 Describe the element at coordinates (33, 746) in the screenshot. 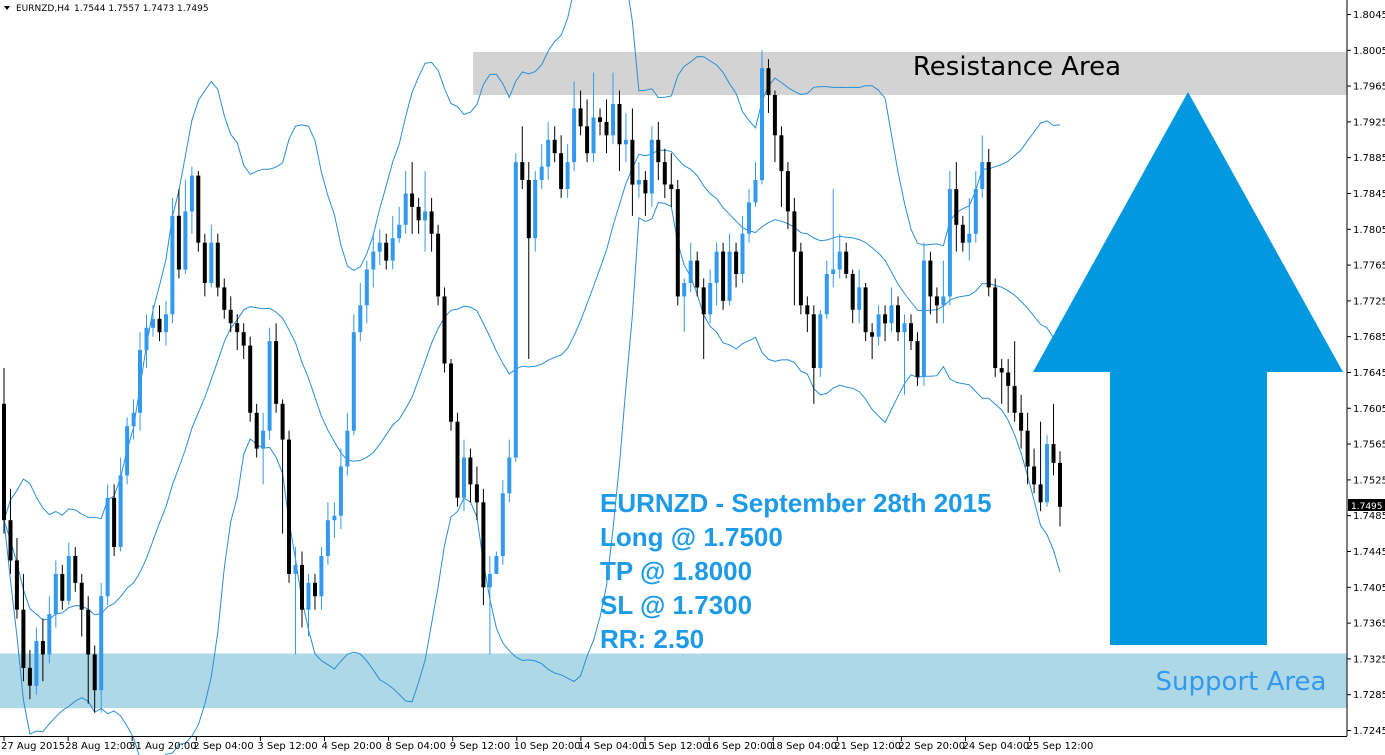

I see `time-tick-label: 27 Aug 2015` at that location.